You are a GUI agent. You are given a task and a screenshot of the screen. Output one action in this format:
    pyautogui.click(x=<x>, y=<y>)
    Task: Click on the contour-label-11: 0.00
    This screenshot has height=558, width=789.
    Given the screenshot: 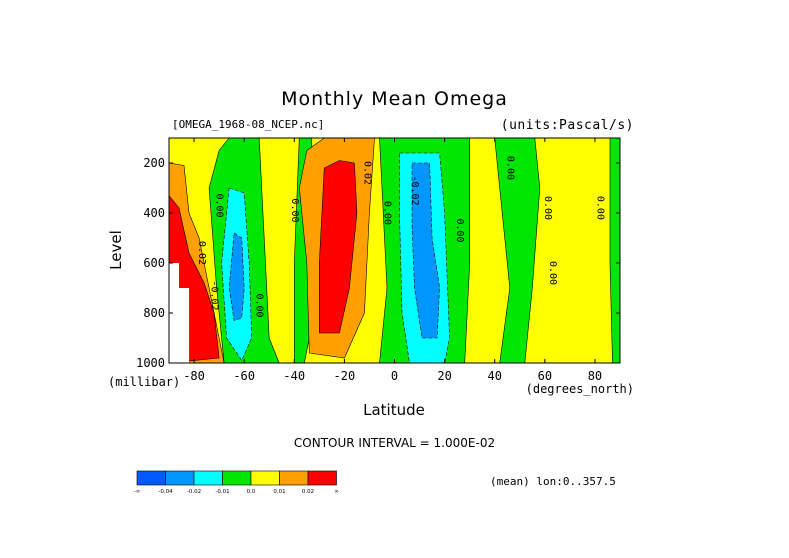 What is the action you would take?
    pyautogui.click(x=552, y=273)
    